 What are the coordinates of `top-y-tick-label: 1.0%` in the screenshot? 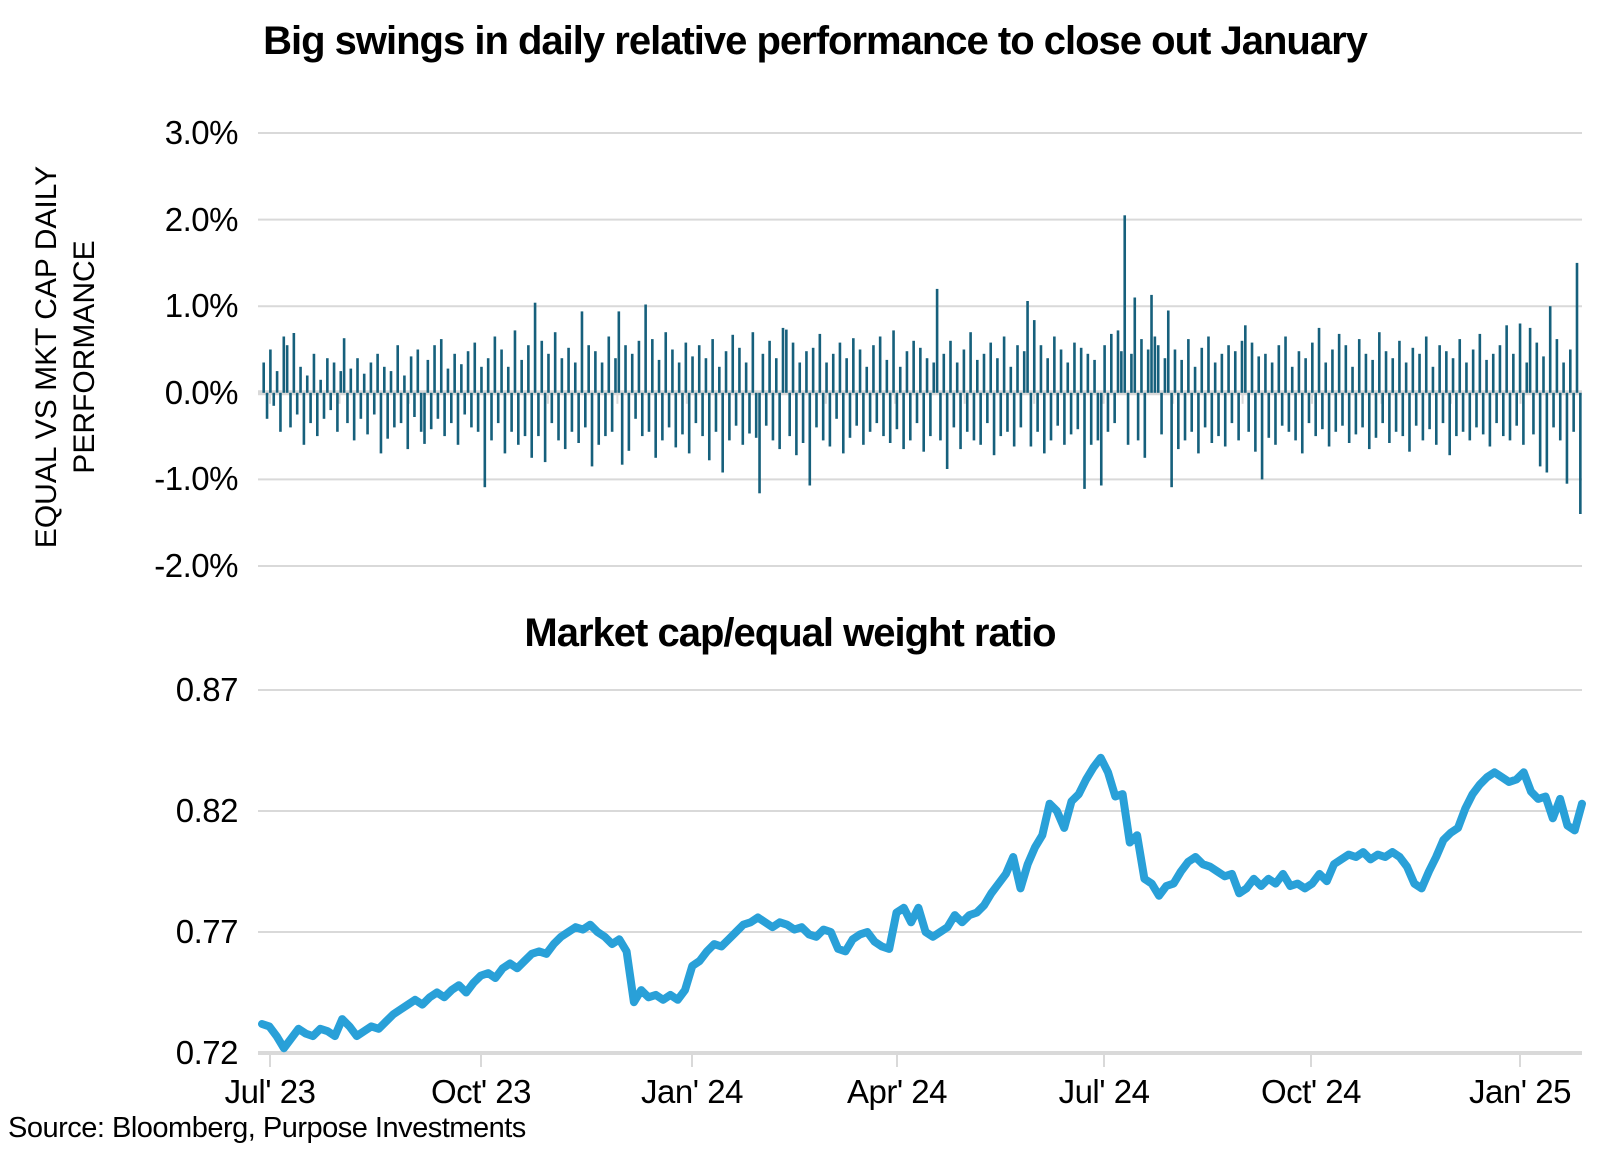 It's located at (201, 306).